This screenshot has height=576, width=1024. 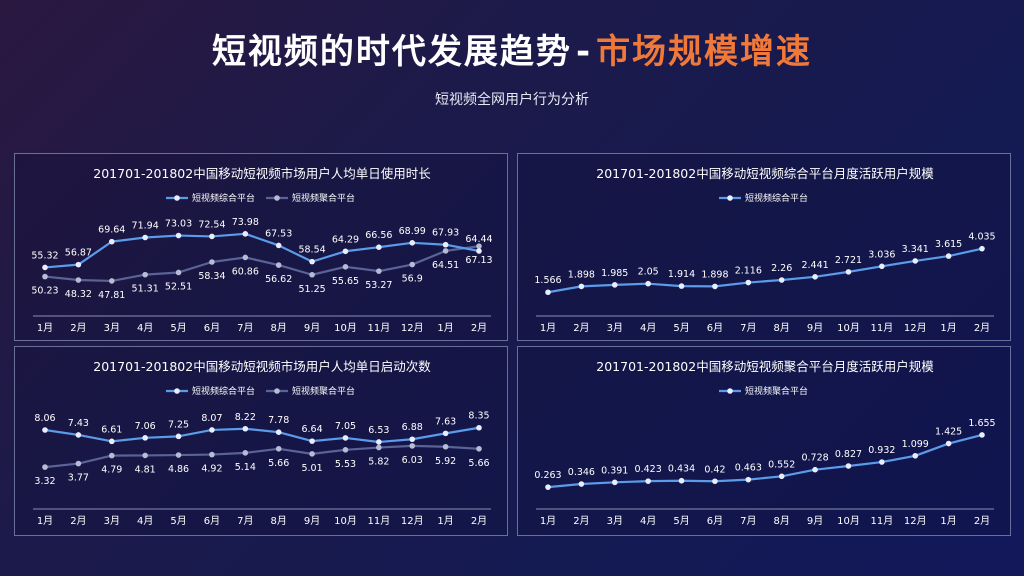 I want to click on data-label: 5.01, so click(x=311, y=468).